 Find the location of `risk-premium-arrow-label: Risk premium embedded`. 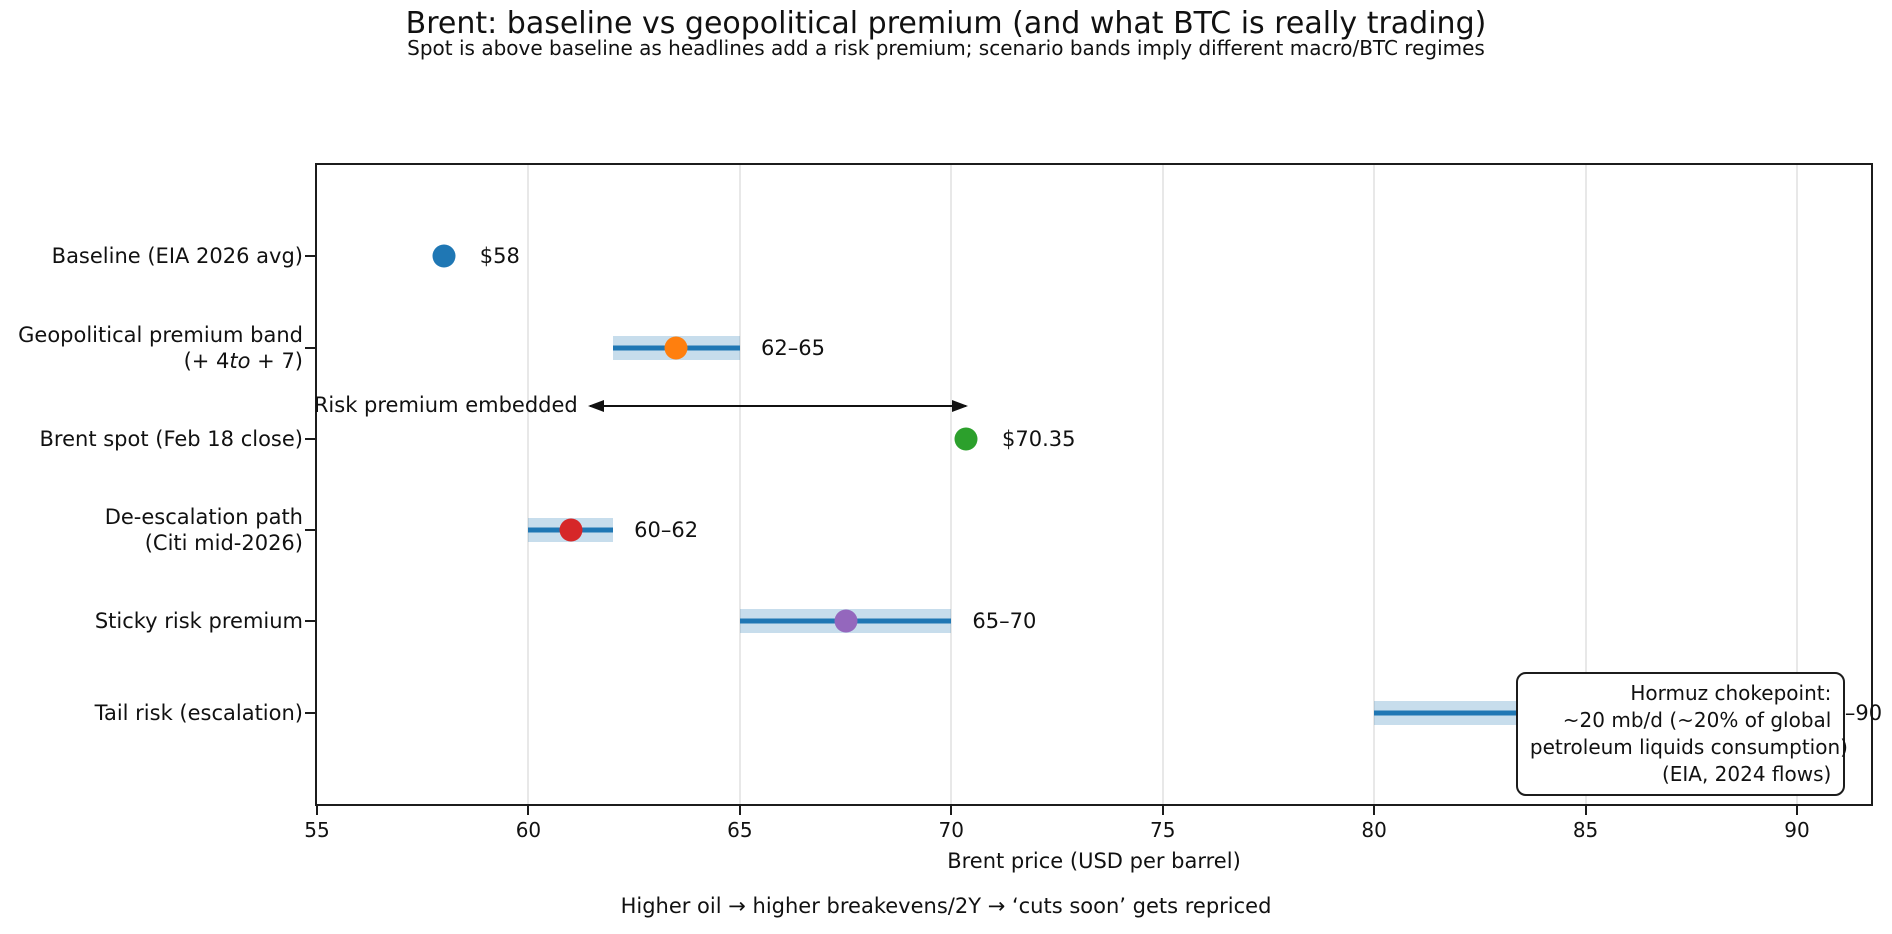

risk-premium-arrow-label: Risk premium embedded is located at coordinates (445, 405).